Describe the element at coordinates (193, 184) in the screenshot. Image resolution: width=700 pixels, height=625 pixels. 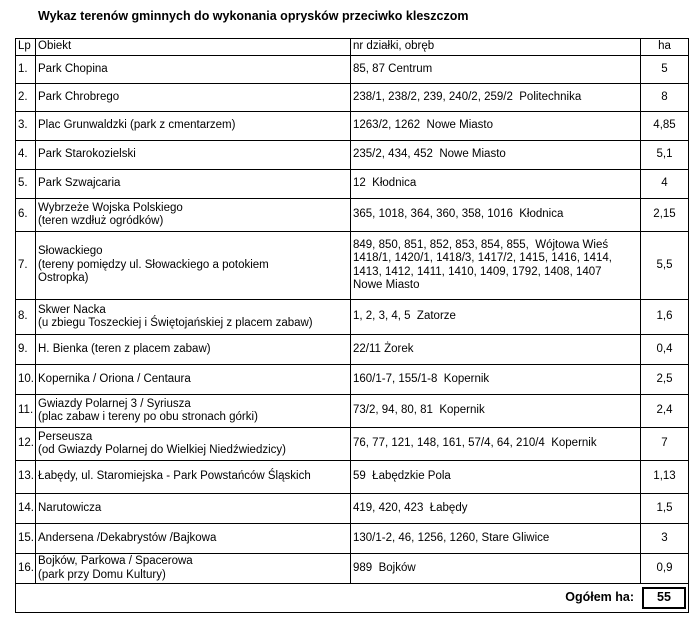
I see `object-cell: Park Szwajcaria` at that location.